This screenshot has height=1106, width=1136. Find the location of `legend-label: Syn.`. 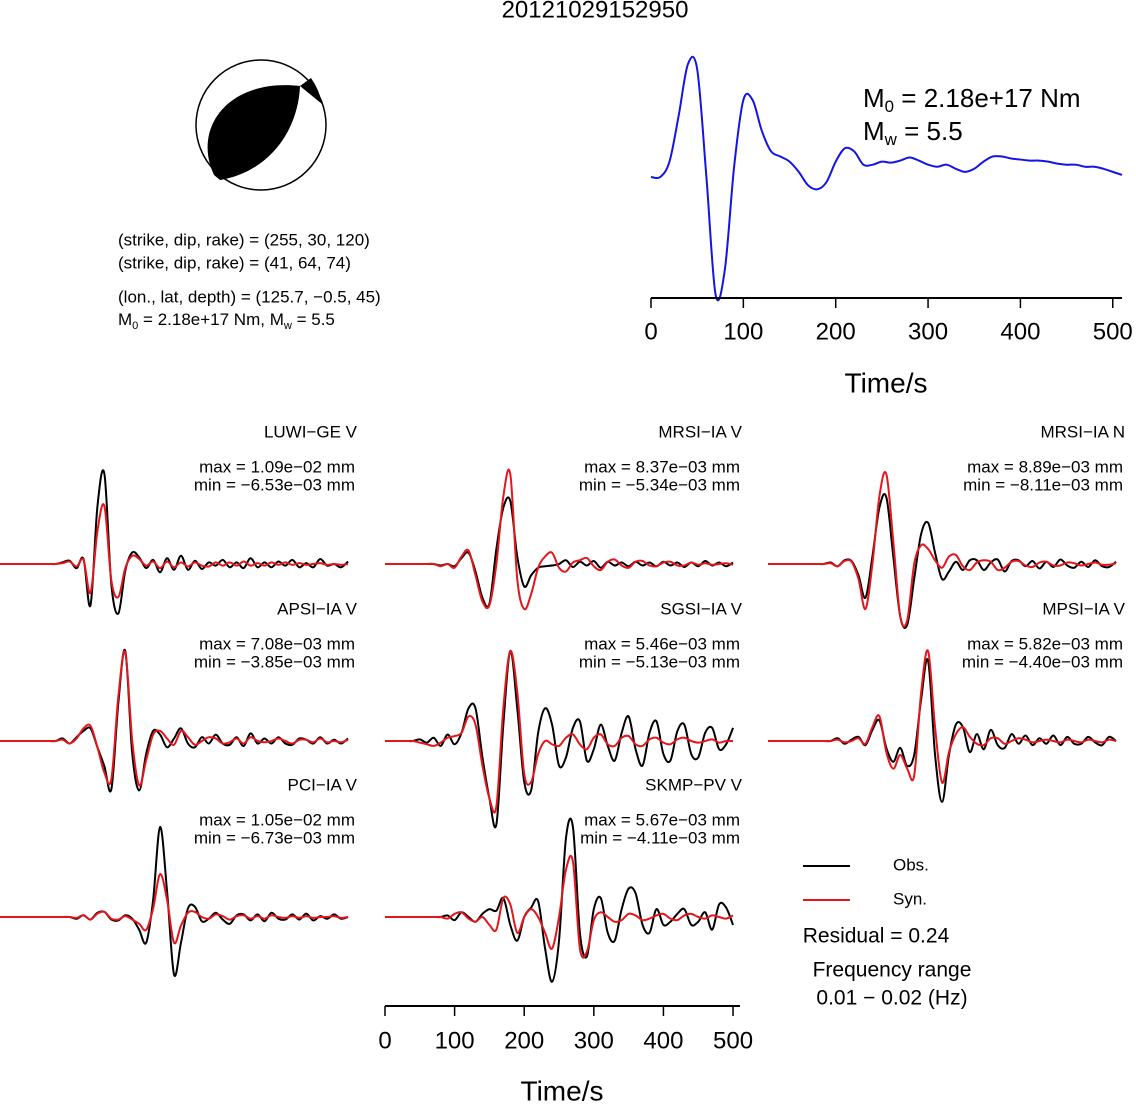

legend-label: Syn. is located at coordinates (910, 898).